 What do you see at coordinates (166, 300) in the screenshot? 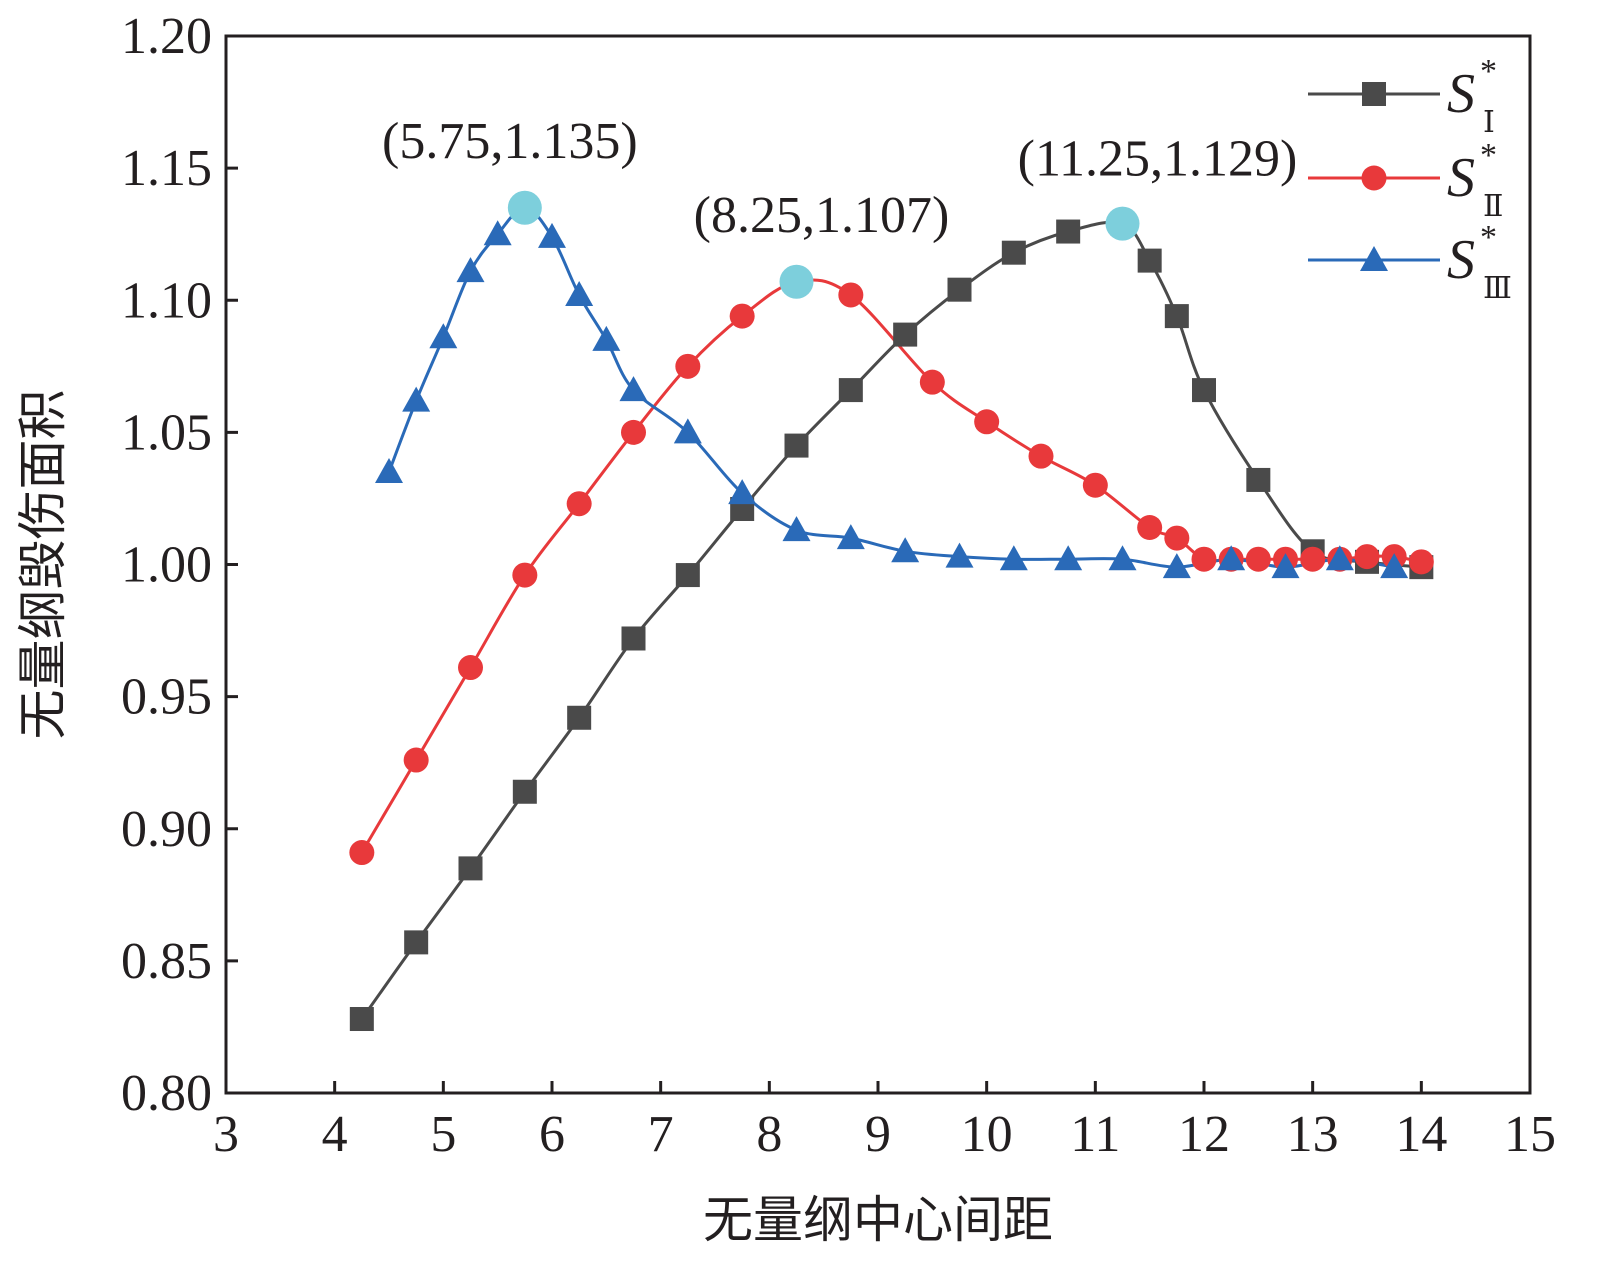
I see `y-tick-label: 1.10` at bounding box center [166, 300].